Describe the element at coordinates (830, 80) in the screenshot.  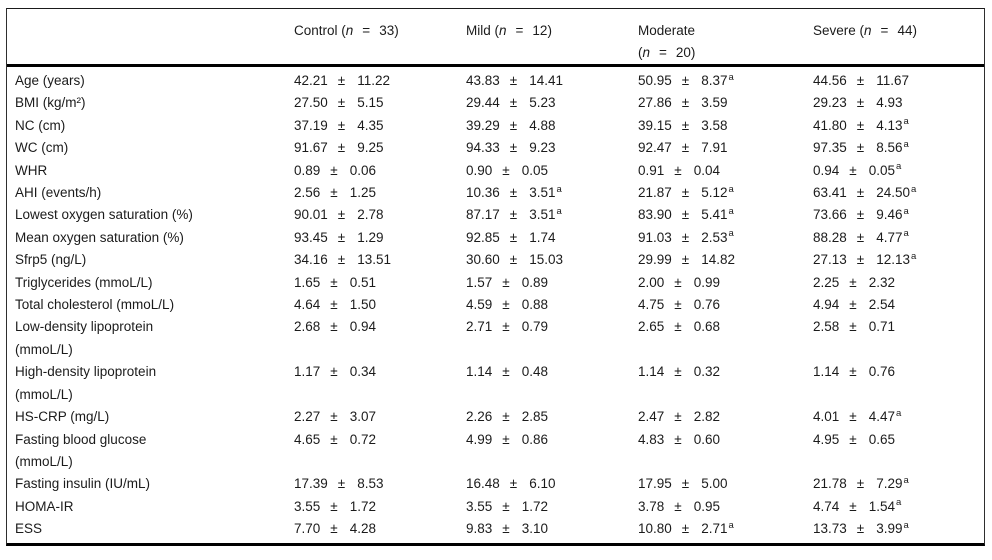
I see `mean-value: 44.56` at that location.